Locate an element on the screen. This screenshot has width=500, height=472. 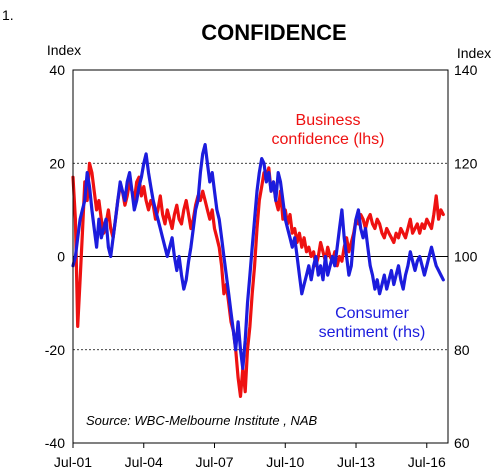
left-axis-label: Index is located at coordinates (64, 50).